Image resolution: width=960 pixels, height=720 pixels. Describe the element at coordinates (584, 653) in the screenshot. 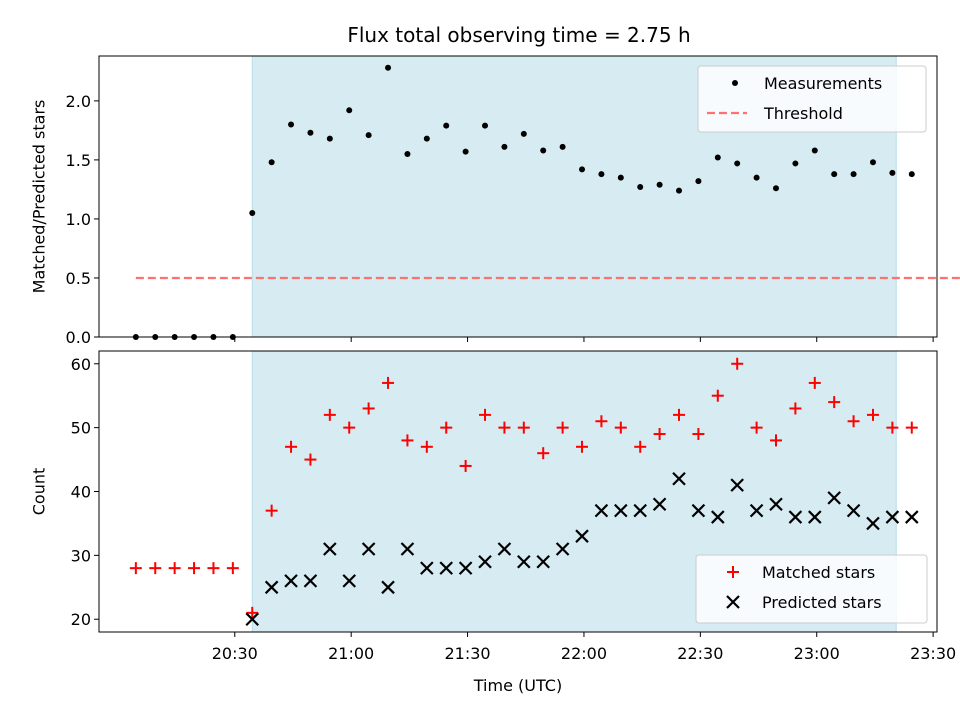

I see `x-tick-label: 22:00` at that location.